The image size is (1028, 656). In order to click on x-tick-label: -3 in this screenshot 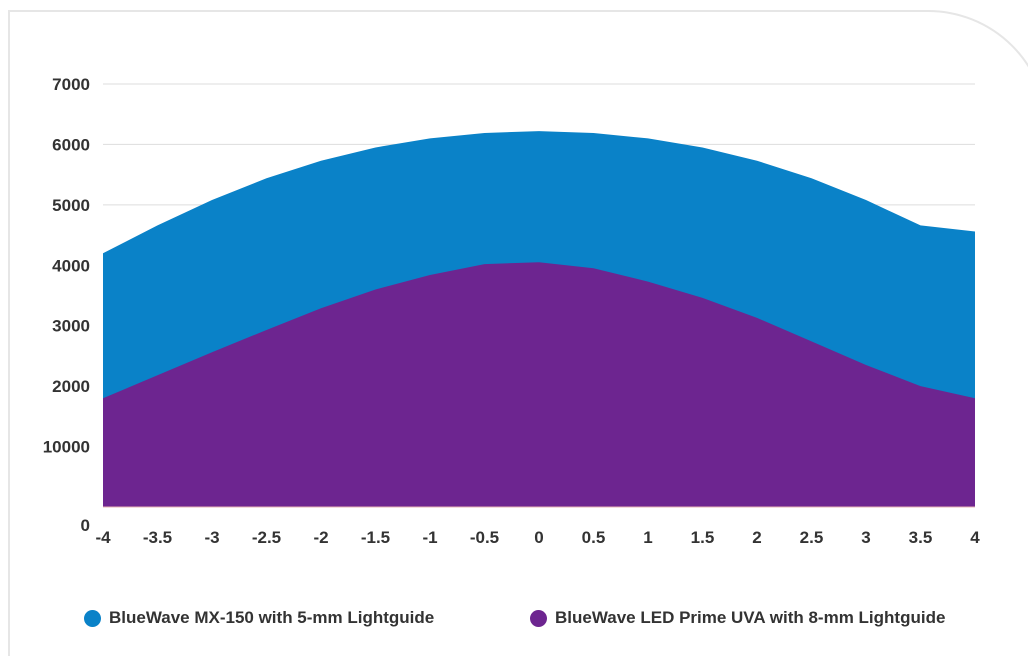, I will do `click(211, 537)`.